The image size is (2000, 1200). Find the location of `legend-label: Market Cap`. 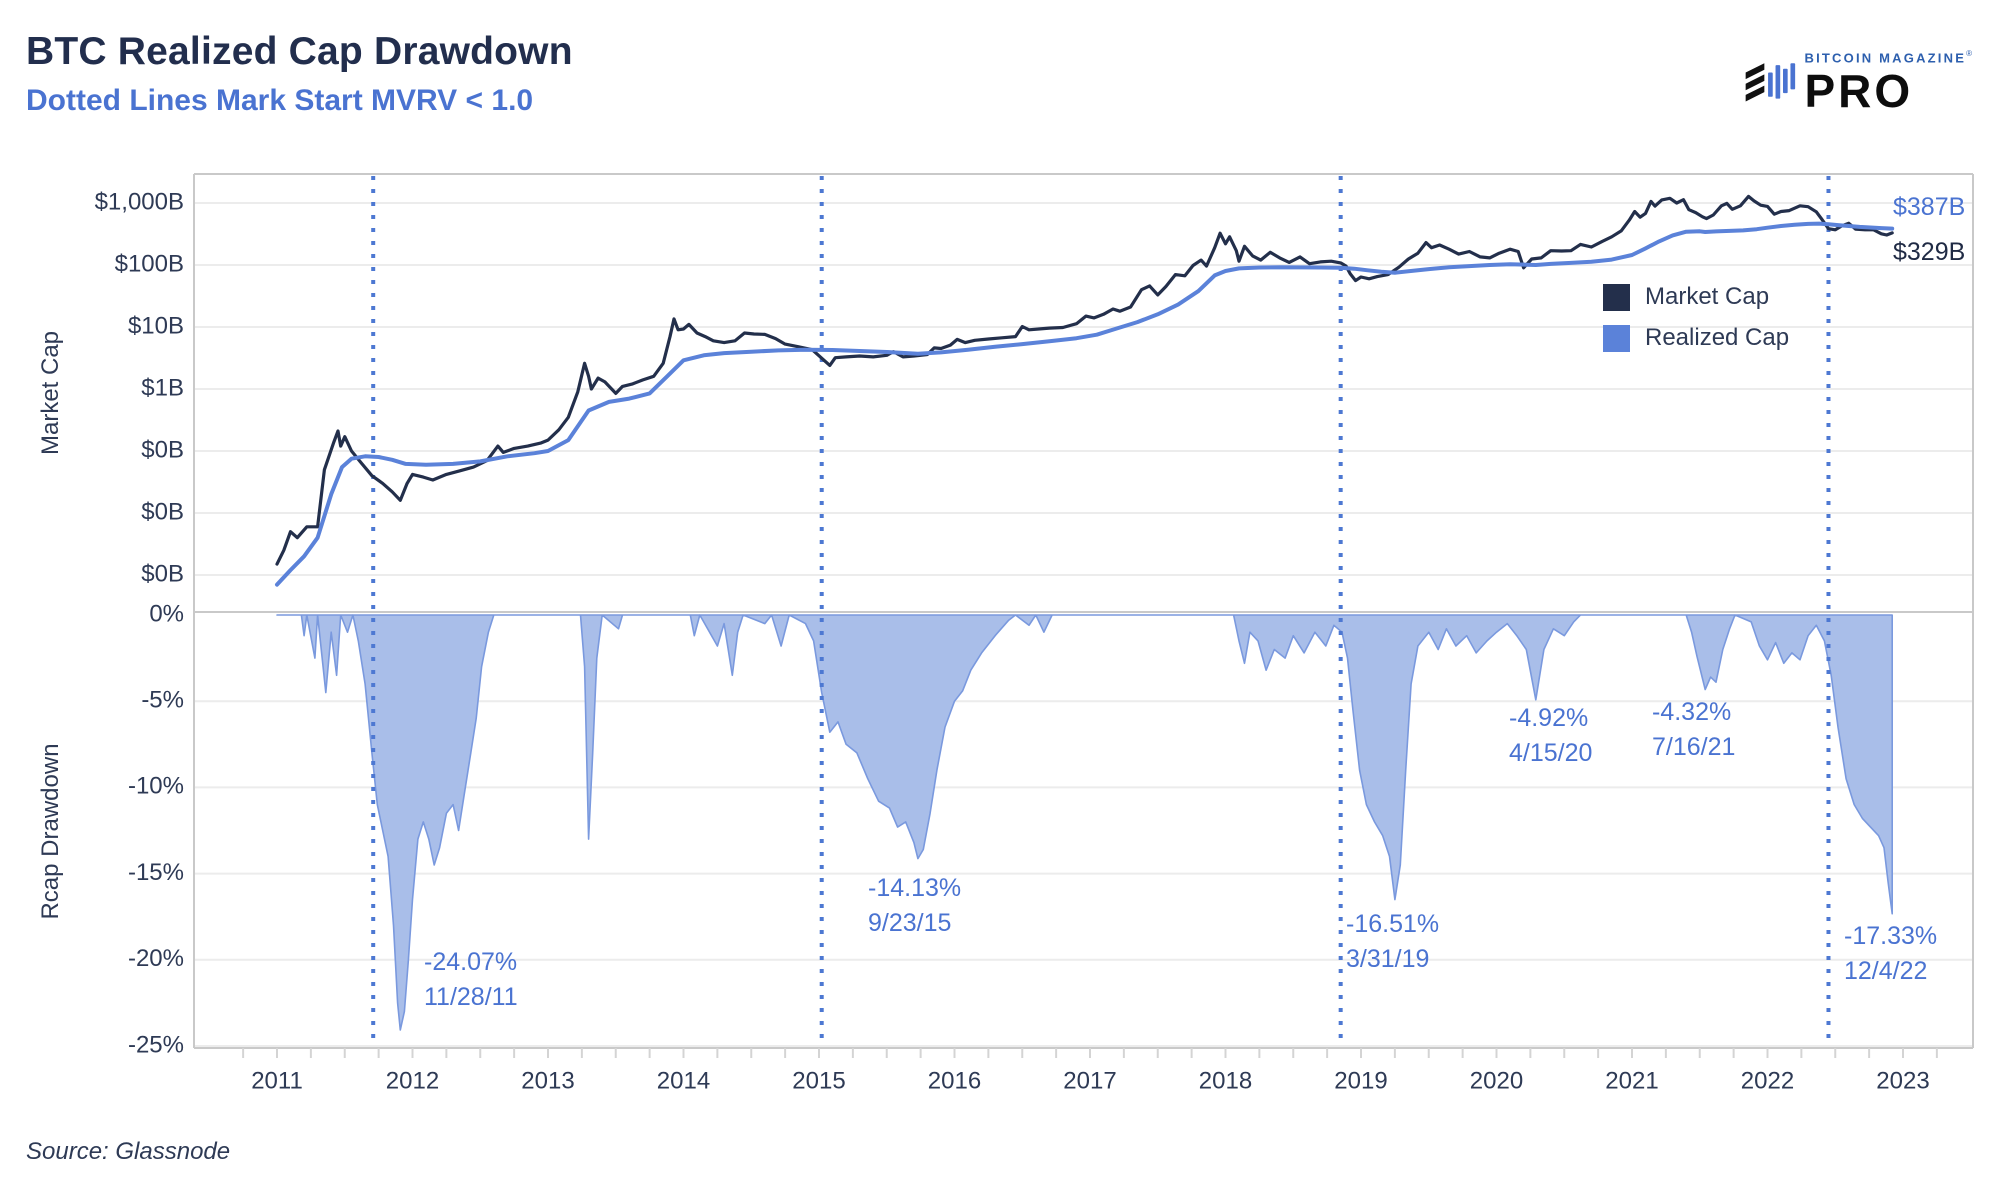

legend-label: Market Cap is located at coordinates (1707, 296).